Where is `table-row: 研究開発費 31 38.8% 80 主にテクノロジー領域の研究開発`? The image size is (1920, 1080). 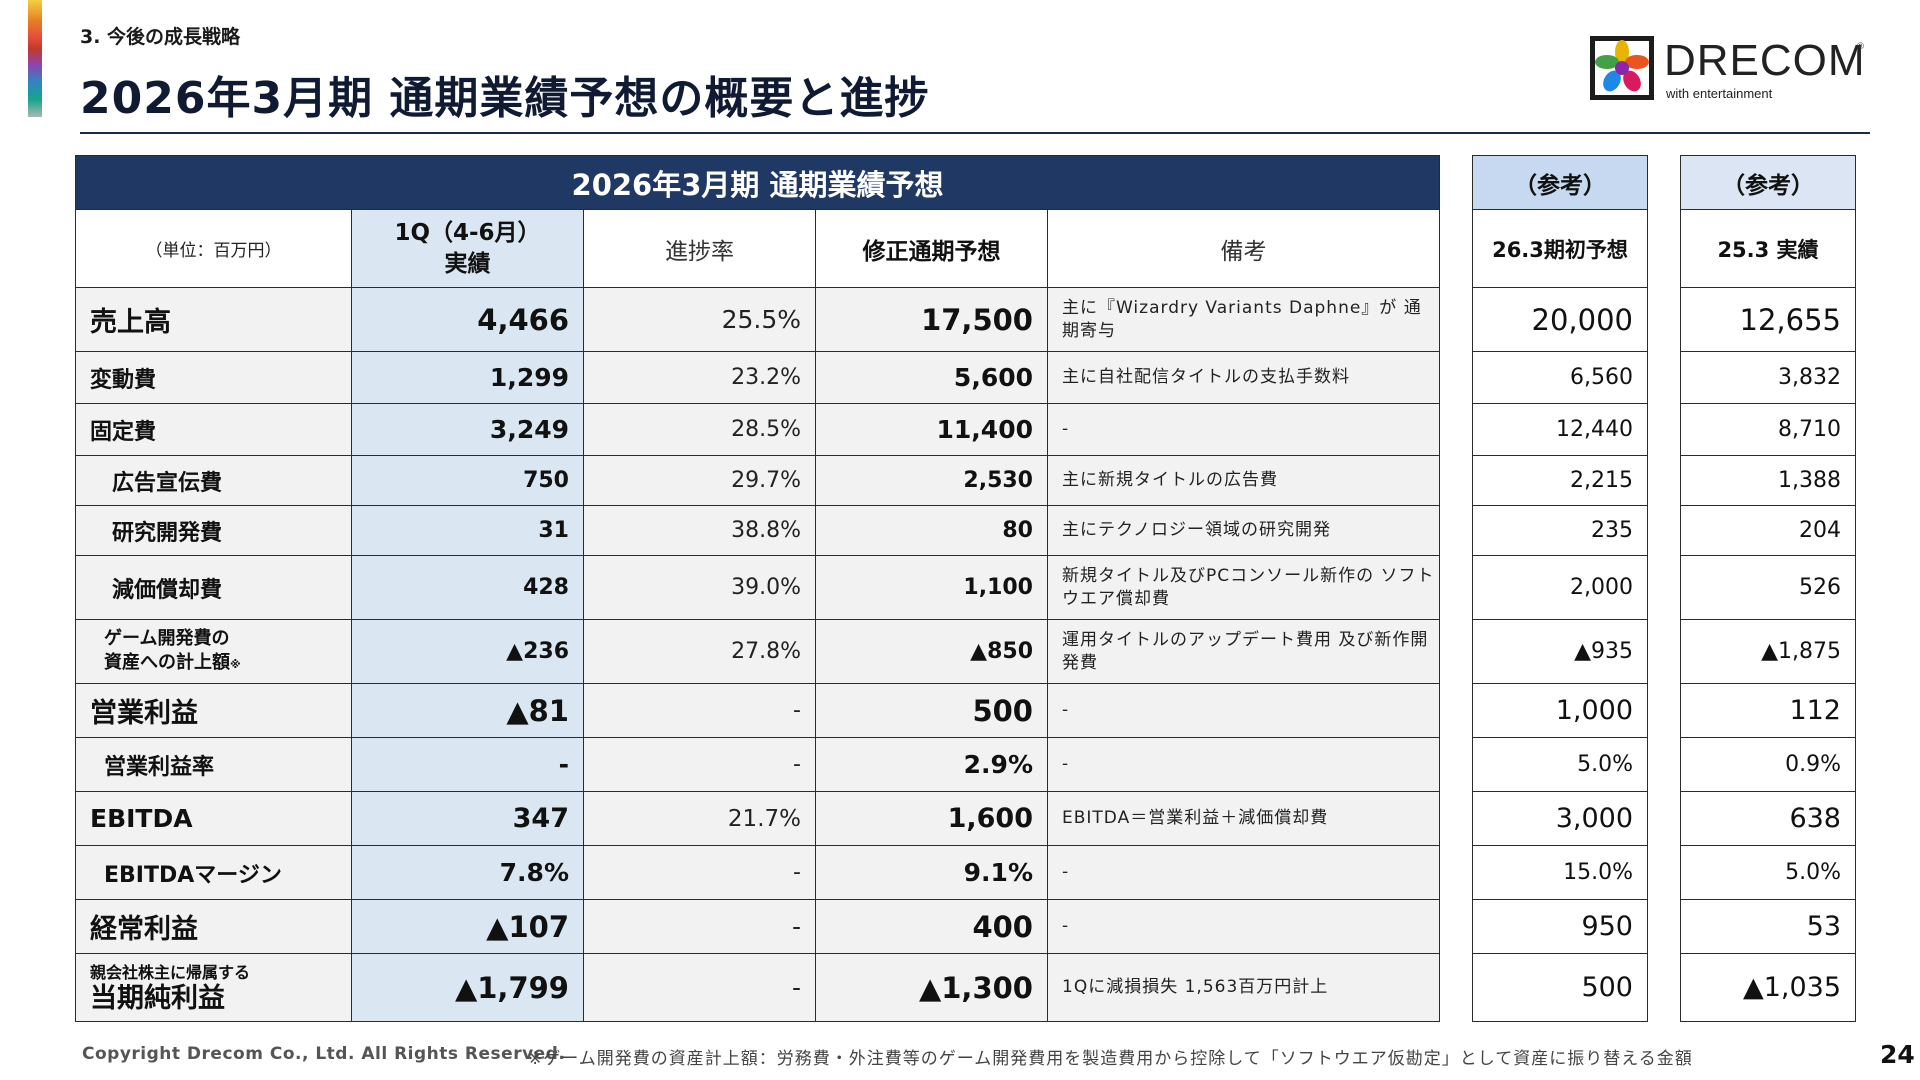 table-row: 研究開発費 31 38.8% 80 主にテクノロジー領域の研究開発 is located at coordinates (758, 530).